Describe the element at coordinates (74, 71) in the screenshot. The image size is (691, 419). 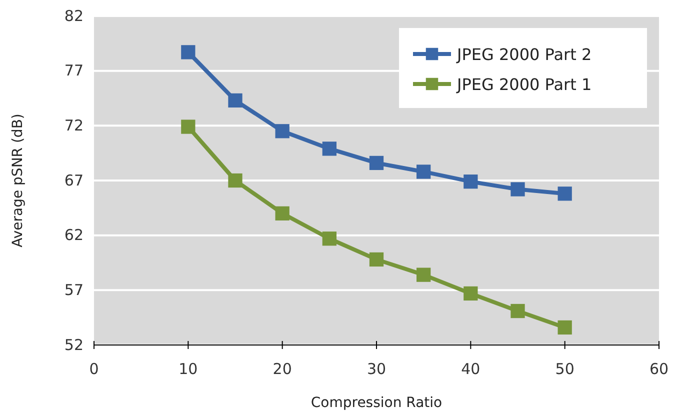
I see `y-tick-label: 77` at that location.